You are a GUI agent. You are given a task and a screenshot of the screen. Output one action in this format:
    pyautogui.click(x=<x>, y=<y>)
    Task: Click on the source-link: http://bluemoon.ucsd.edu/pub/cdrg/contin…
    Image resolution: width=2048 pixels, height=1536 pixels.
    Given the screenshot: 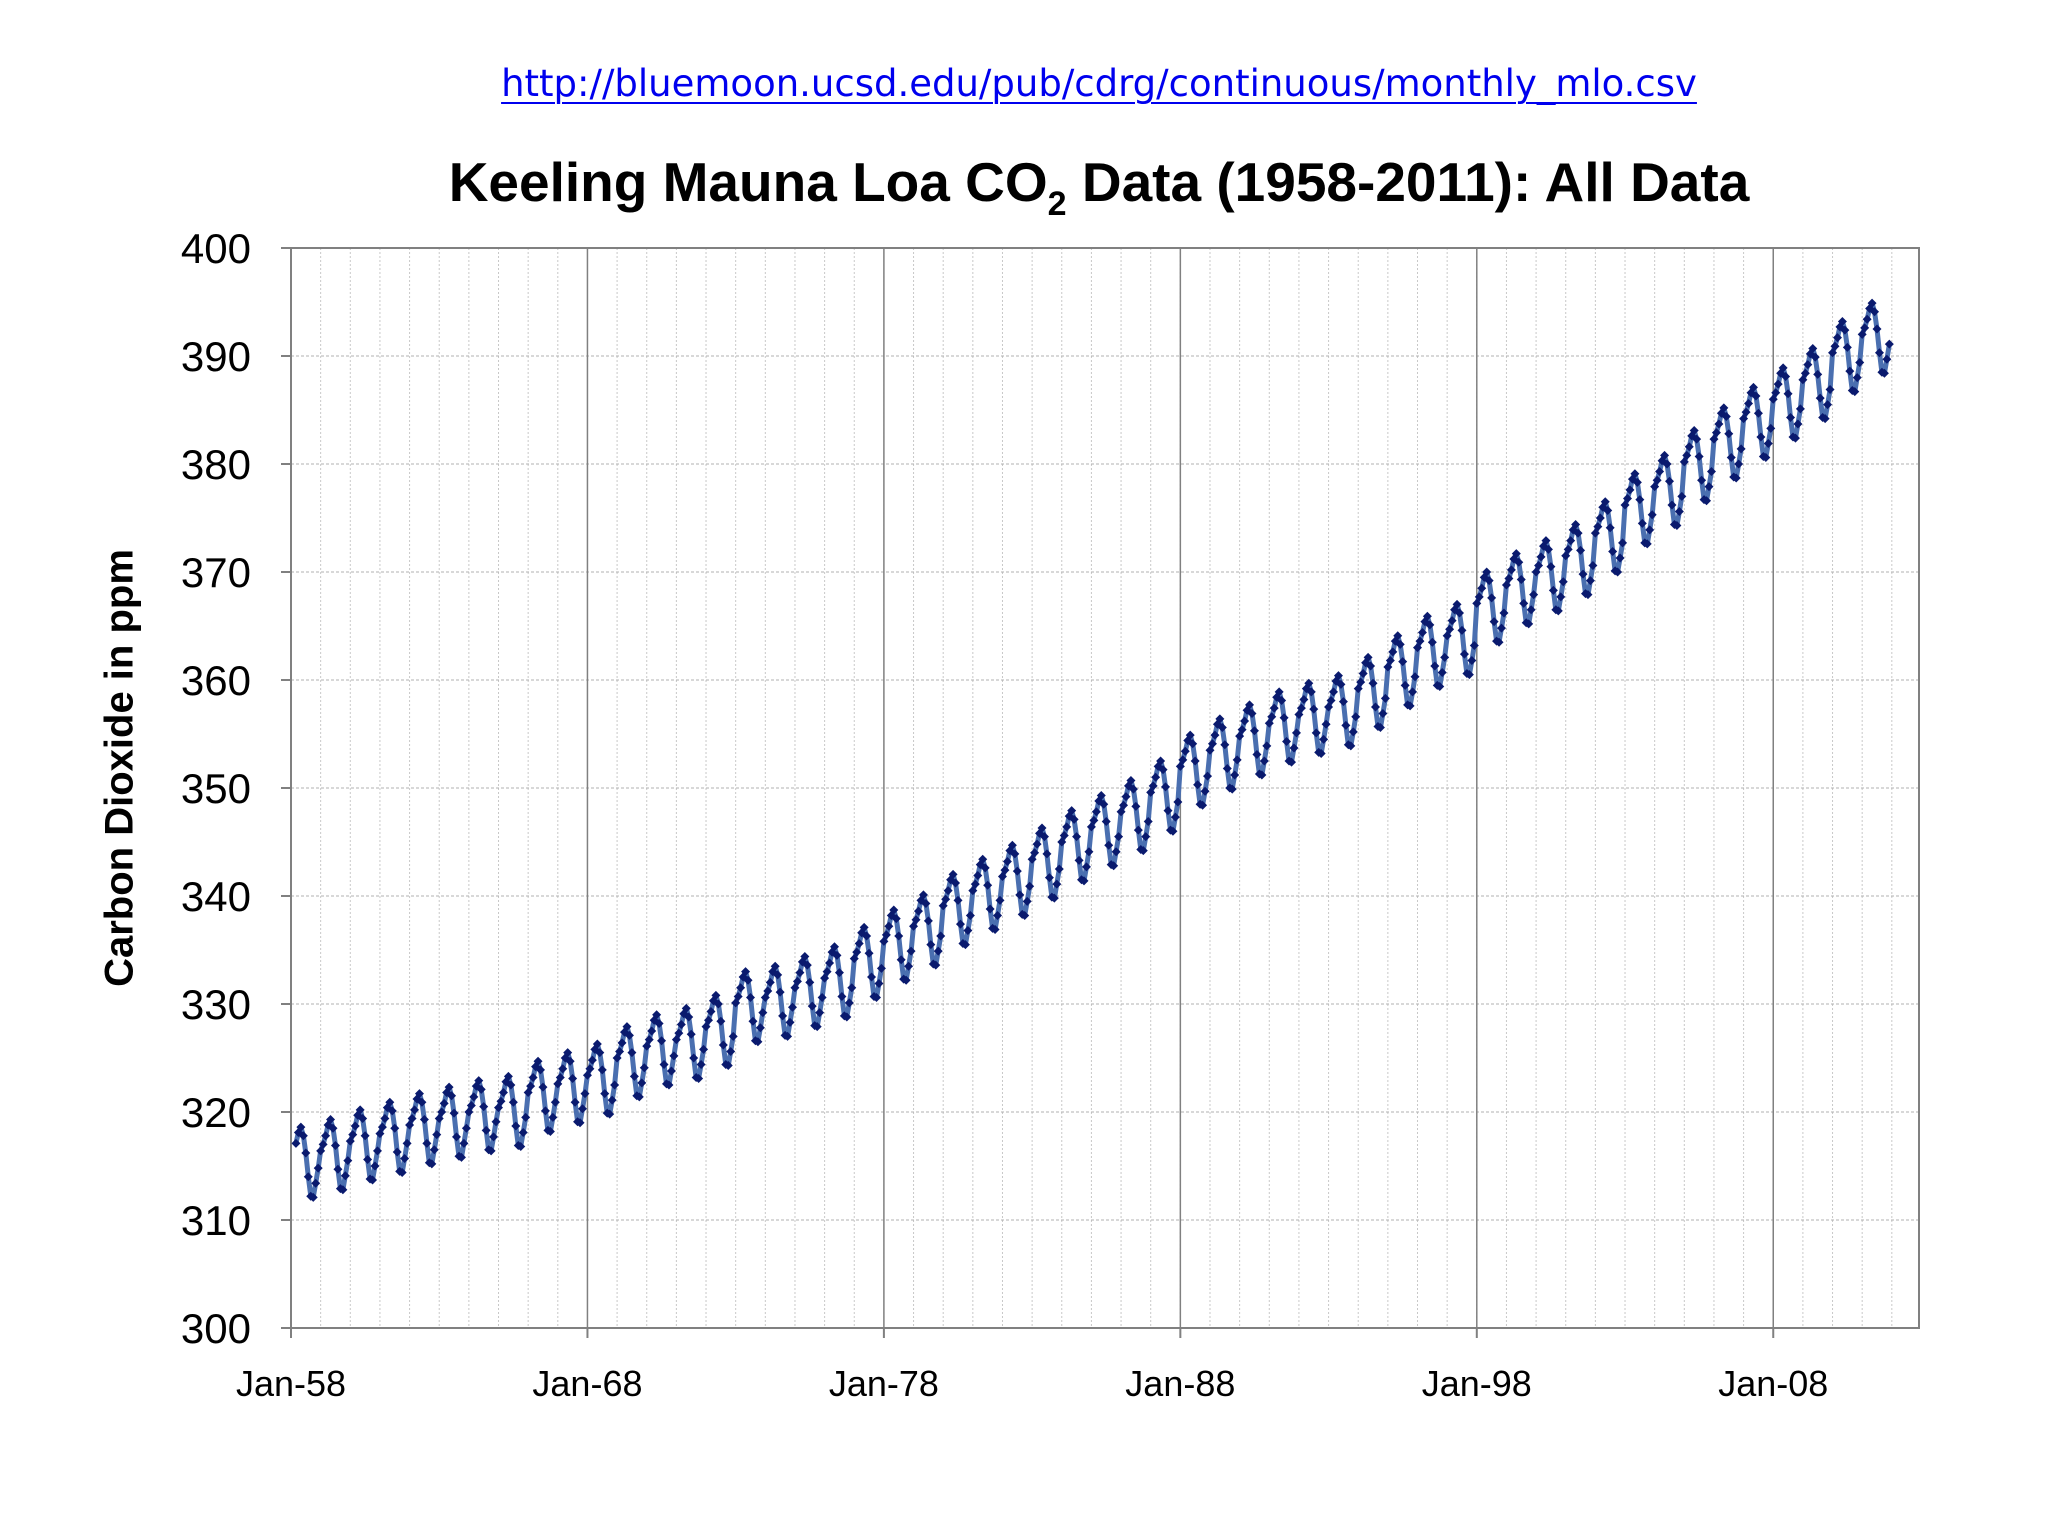 What is the action you would take?
    pyautogui.click(x=1099, y=83)
    